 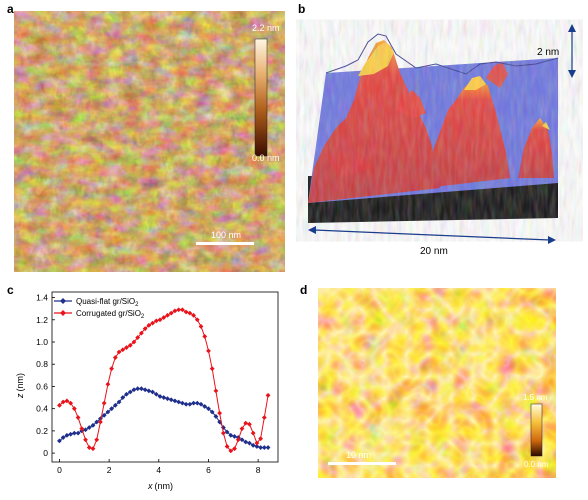 I want to click on y-tick-label: 1.0, so click(x=42, y=342).